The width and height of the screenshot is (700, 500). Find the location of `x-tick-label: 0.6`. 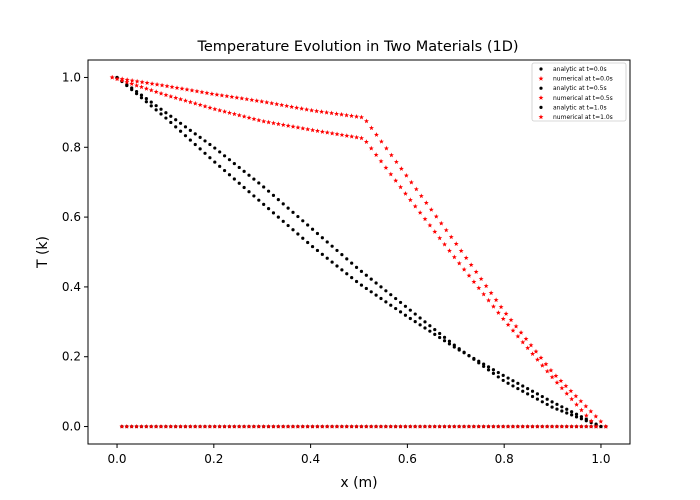

x-tick-label: 0.6 is located at coordinates (407, 459).